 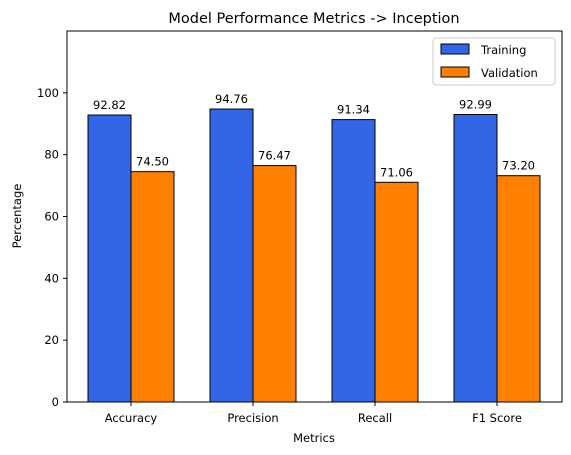 What do you see at coordinates (313, 413) in the screenshot?
I see `x-axis-ticks: Accuracy Precision Recall F1 Score` at bounding box center [313, 413].